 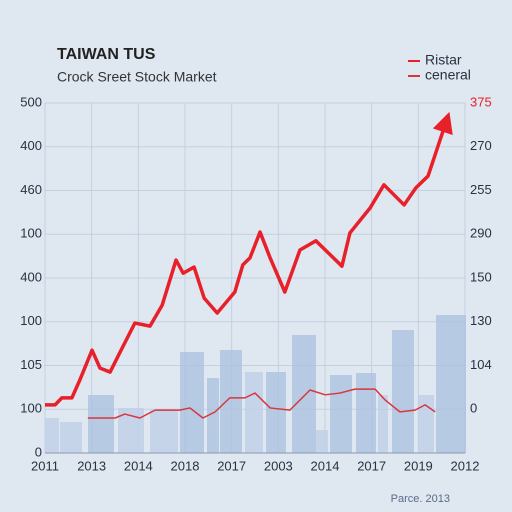 I want to click on y-tick-label: 0, so click(x=38, y=451).